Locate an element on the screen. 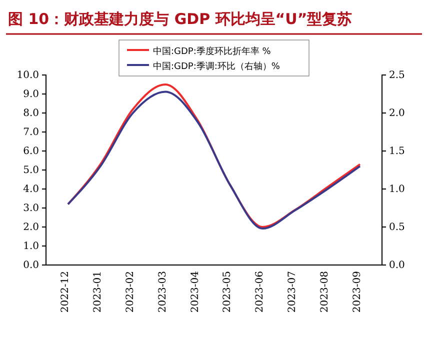 Image resolution: width=428 pixels, height=341 pixels. y2-tick-label: 1.5 is located at coordinates (397, 152).